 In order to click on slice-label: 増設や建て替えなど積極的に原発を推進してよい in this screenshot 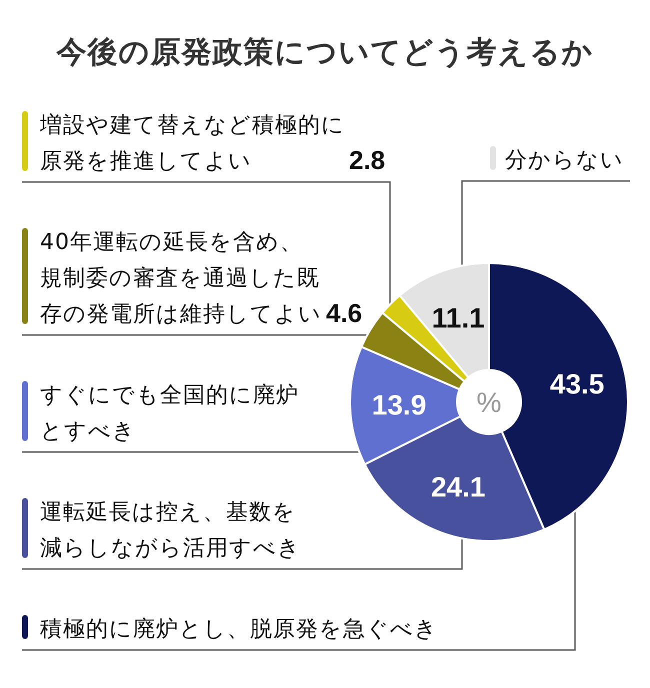, I will do `click(192, 143)`.